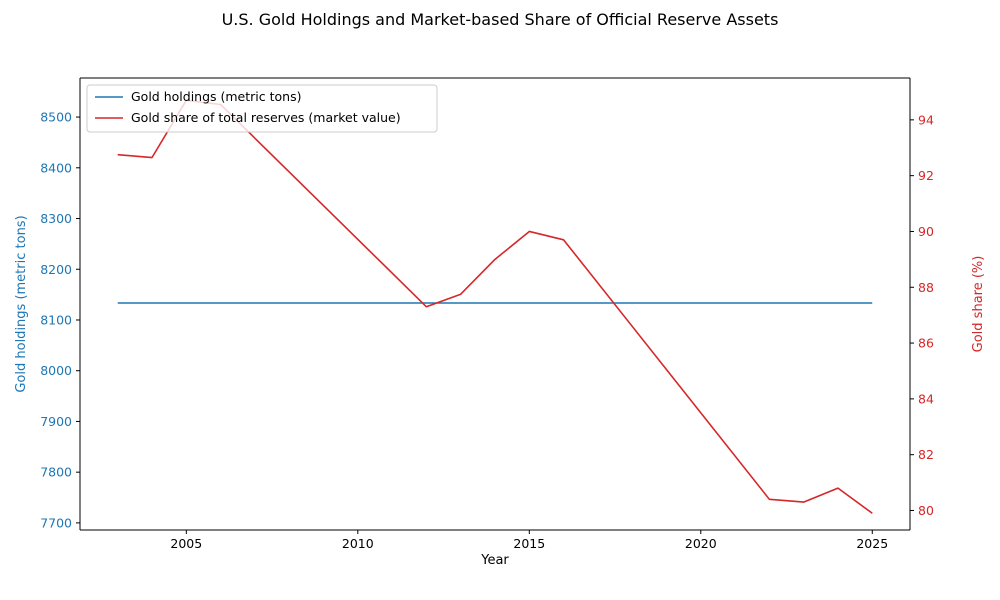  What do you see at coordinates (56, 269) in the screenshot?
I see `left-tick-label: 8200` at bounding box center [56, 269].